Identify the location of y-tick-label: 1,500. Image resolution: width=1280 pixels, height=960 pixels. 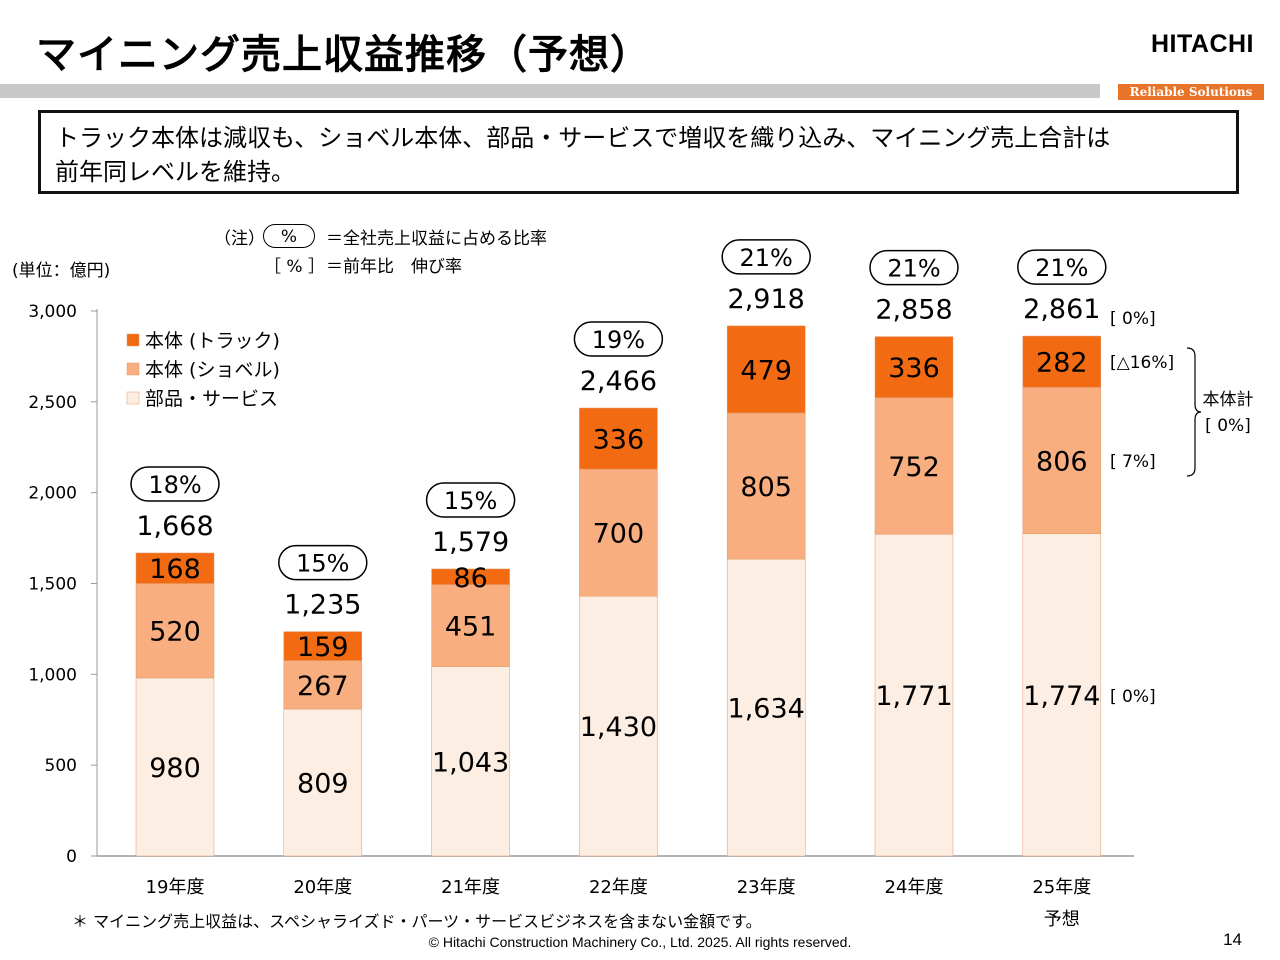
(52, 585).